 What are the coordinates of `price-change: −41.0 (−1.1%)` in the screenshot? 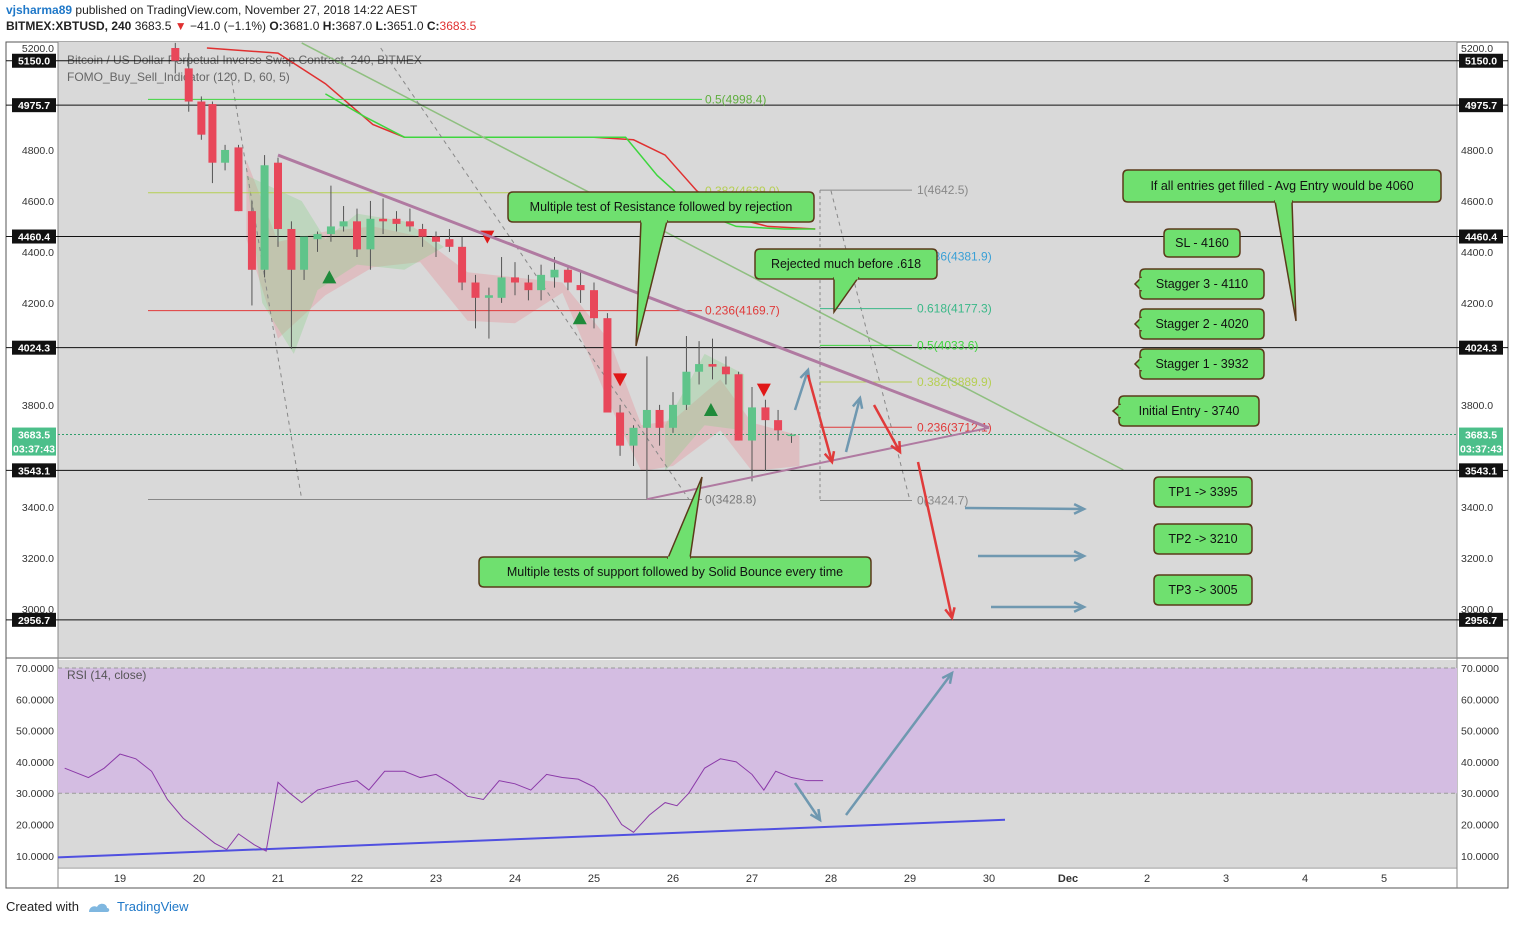 It's located at (228, 26).